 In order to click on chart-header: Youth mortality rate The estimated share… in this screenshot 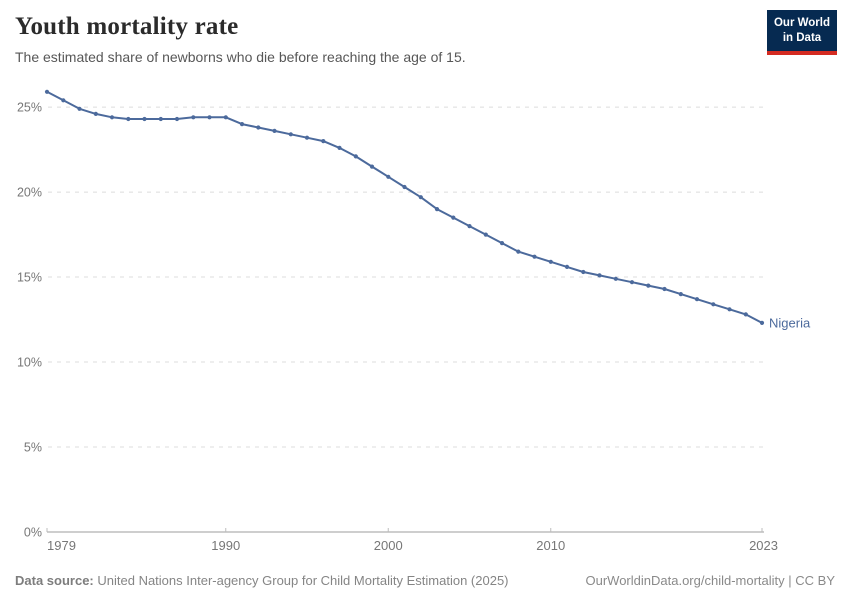, I will do `click(382, 39)`.